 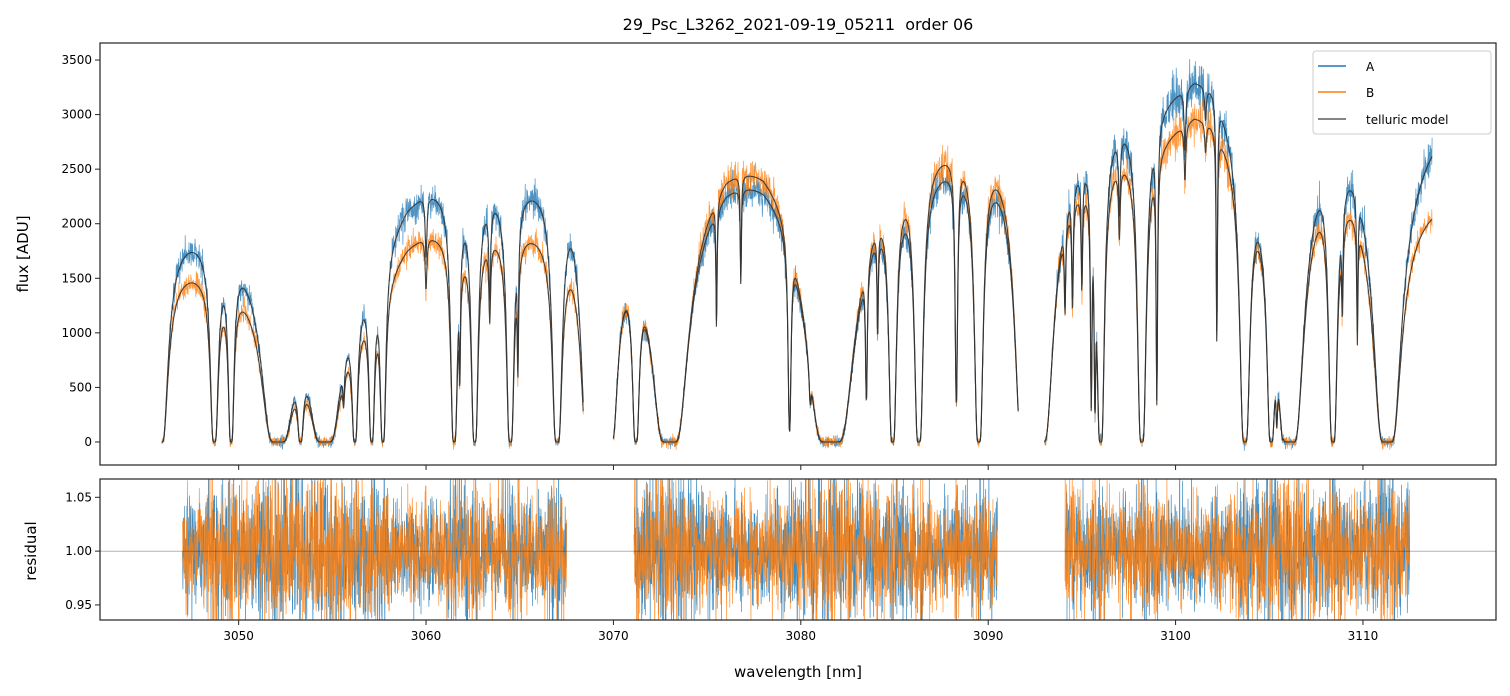 I want to click on y-axis-label-residual: residual, so click(x=31, y=550).